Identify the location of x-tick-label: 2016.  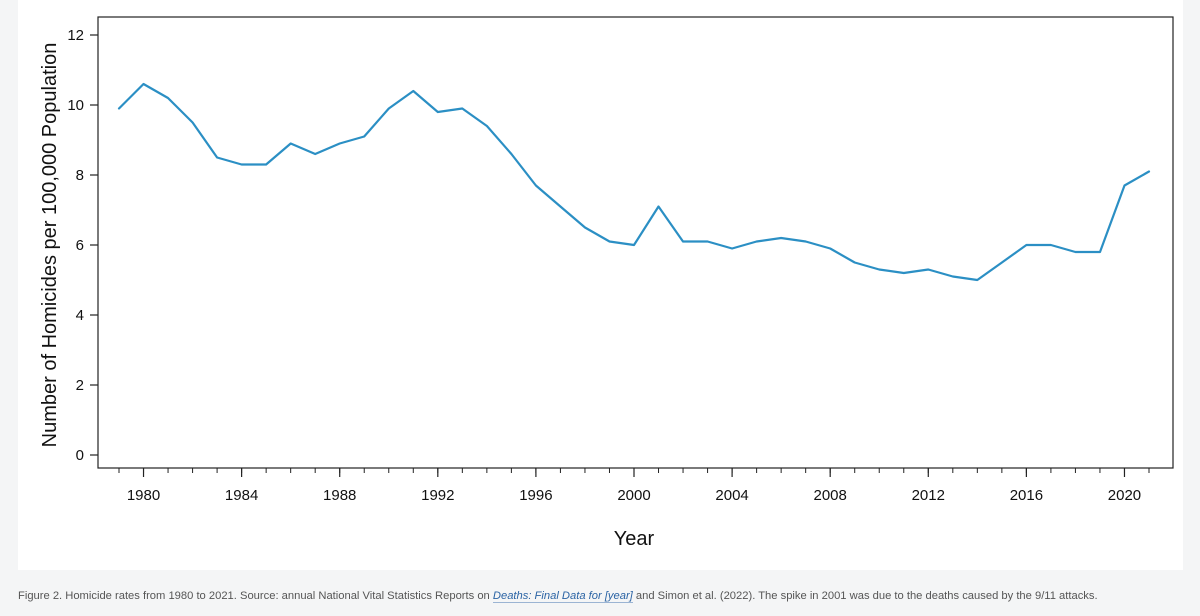
(1026, 495).